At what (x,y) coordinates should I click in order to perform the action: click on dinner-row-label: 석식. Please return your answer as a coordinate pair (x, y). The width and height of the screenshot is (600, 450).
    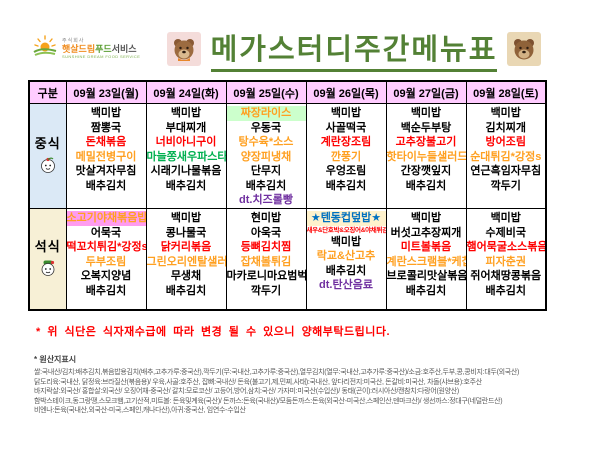
    Looking at the image, I should click on (47, 259).